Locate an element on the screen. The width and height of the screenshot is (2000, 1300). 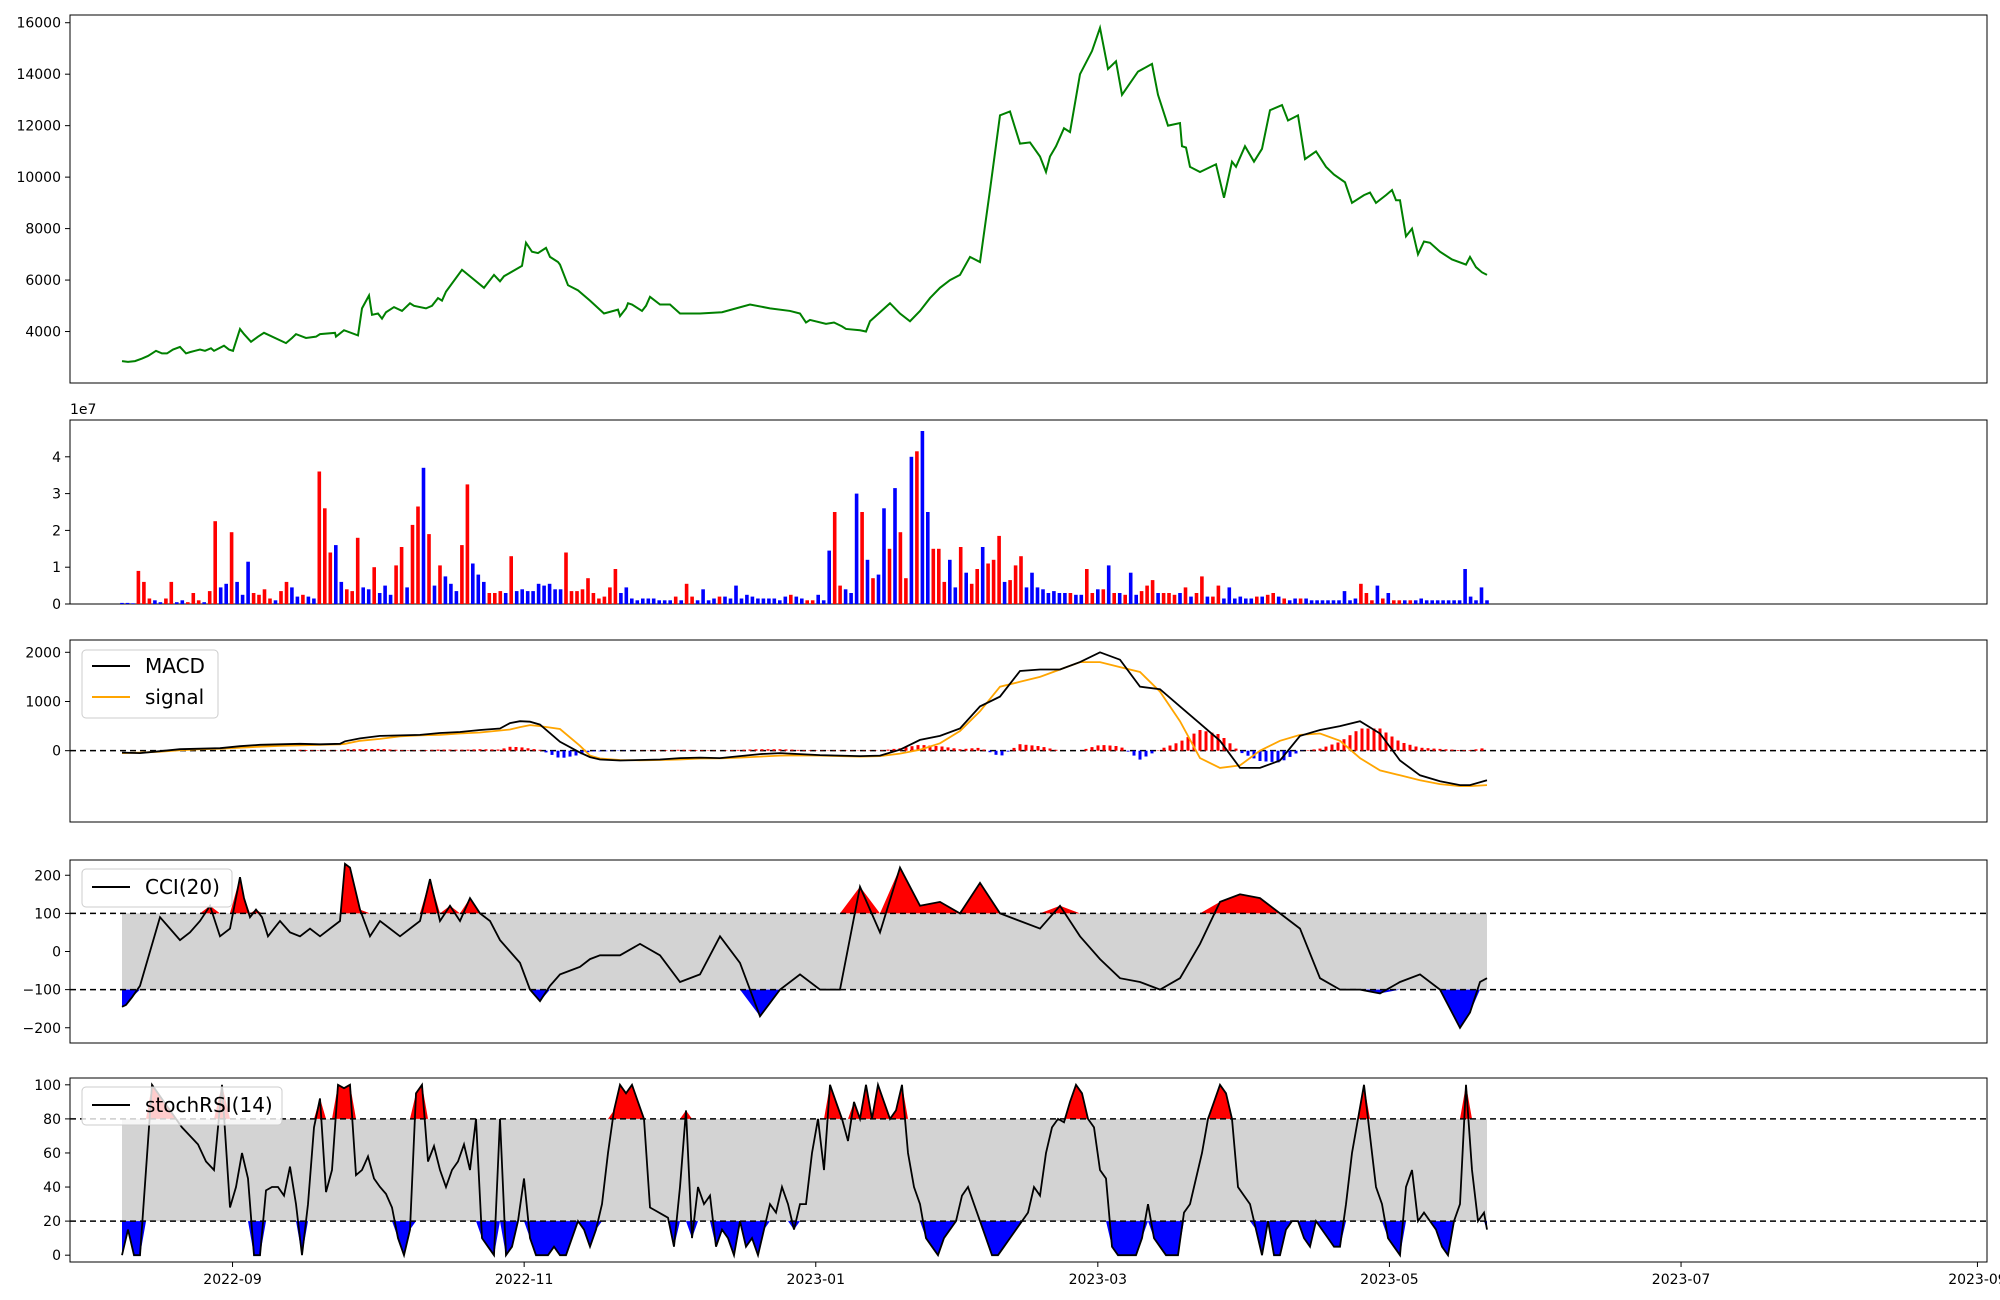
panel-frame-stochrsi is located at coordinates (1028, 1170).